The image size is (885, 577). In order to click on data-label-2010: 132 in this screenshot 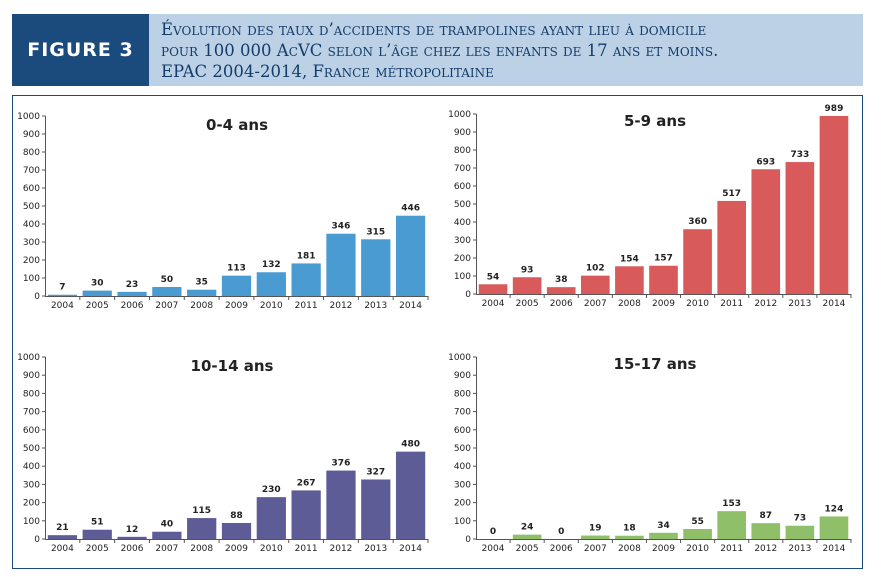, I will do `click(271, 265)`.